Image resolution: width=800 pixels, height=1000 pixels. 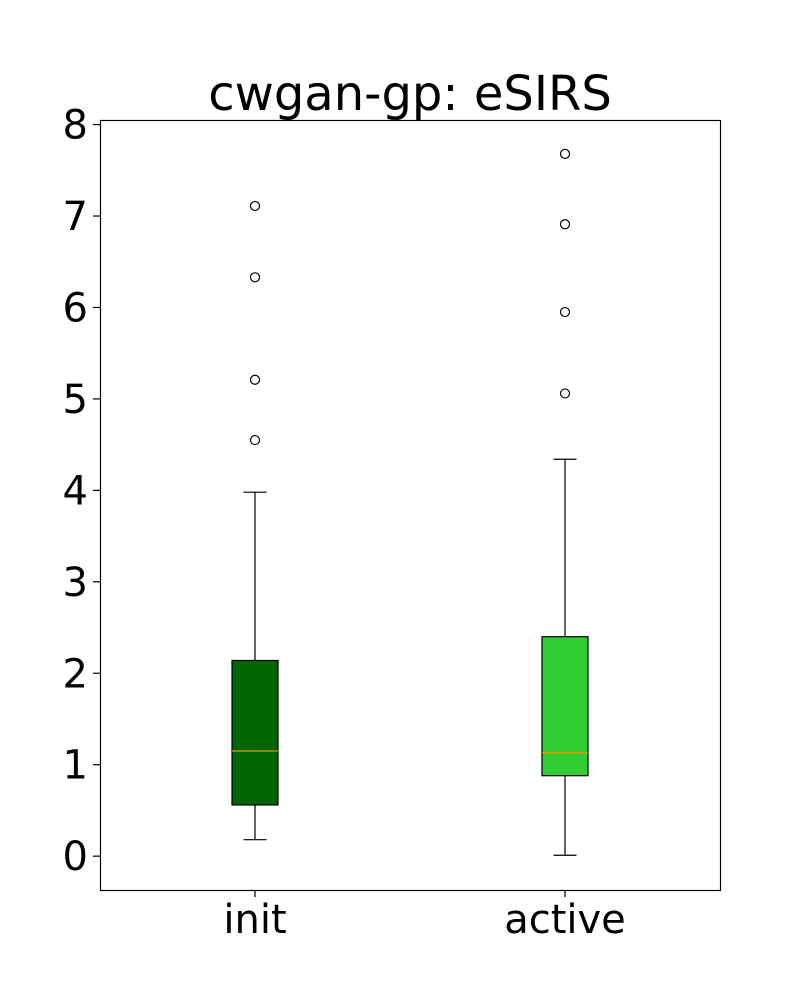 I want to click on box-active, so click(x=565, y=502).